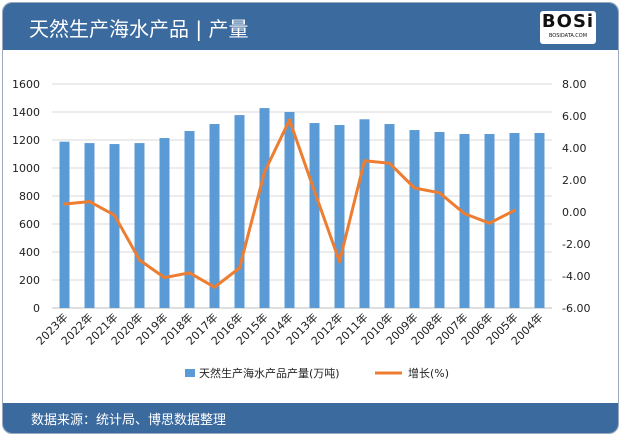 The height and width of the screenshot is (434, 621). Describe the element at coordinates (29, 252) in the screenshot. I see `left-tick-label: 400` at that location.